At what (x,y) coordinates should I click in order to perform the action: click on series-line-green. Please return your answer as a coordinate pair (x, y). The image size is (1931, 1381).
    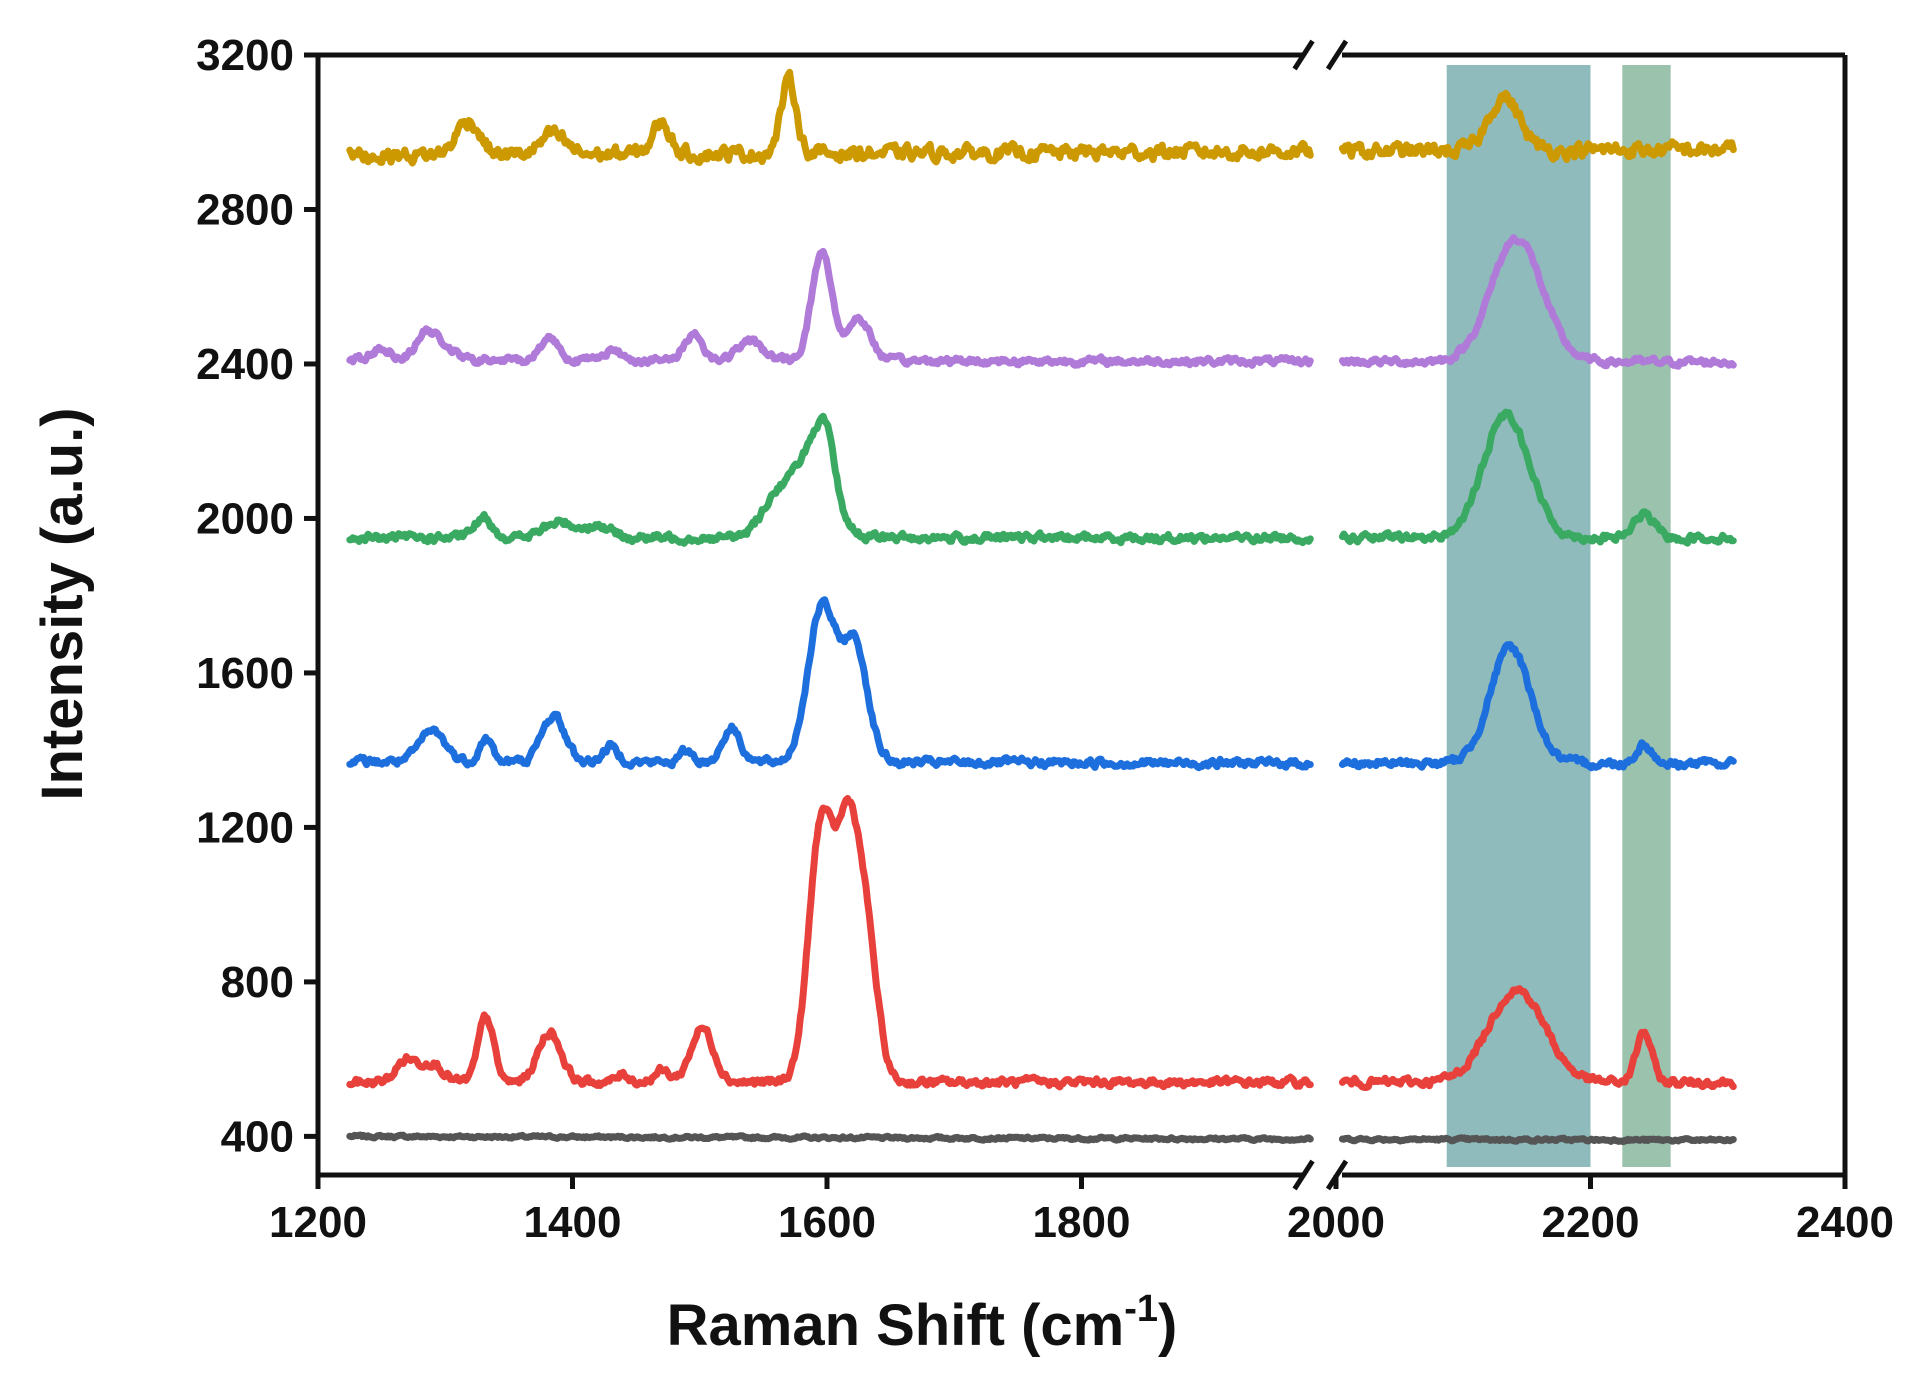
    Looking at the image, I should click on (1041, 477).